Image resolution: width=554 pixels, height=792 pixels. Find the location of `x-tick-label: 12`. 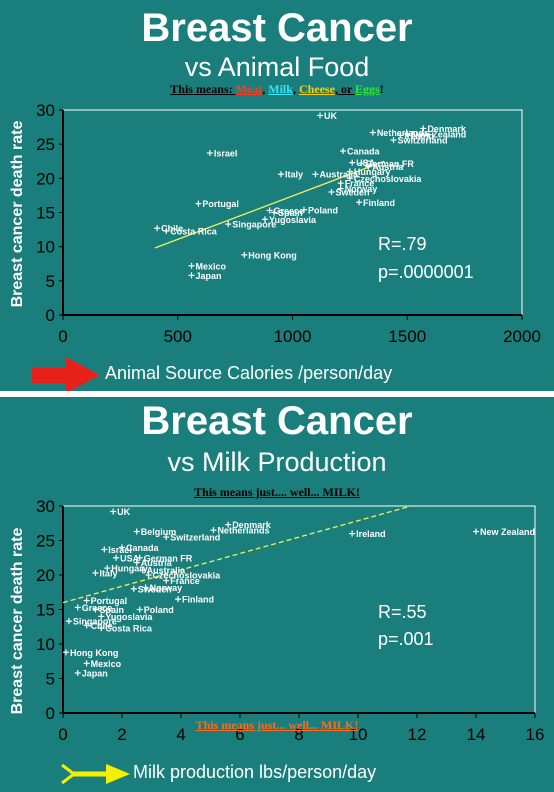

x-tick-label: 12 is located at coordinates (417, 734).